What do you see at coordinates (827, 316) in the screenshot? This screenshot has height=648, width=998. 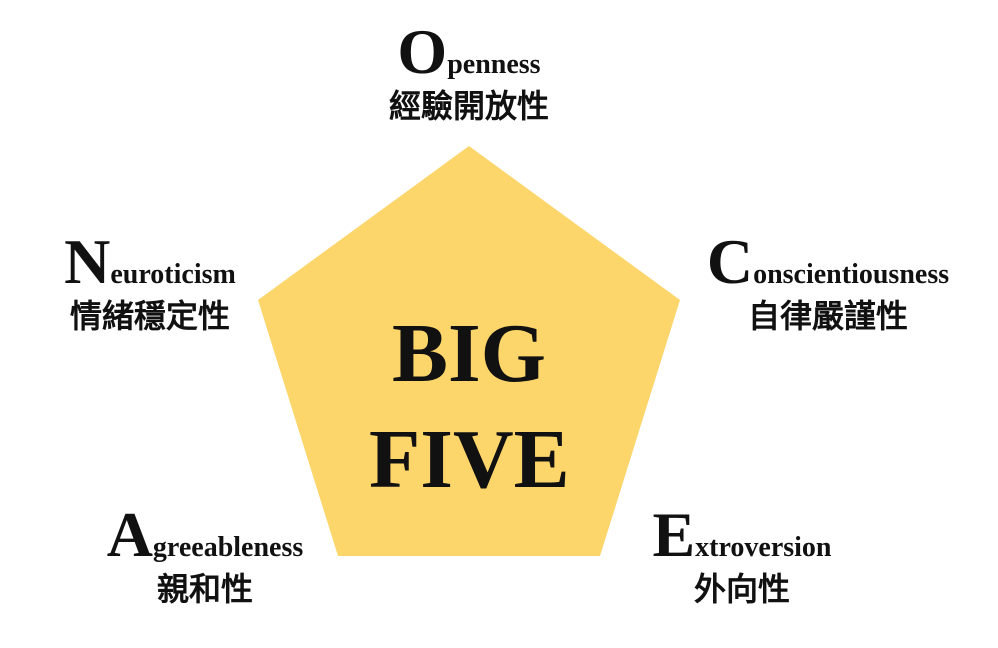 I see `trait-conscientiousness-chinese: 自律嚴謹性` at bounding box center [827, 316].